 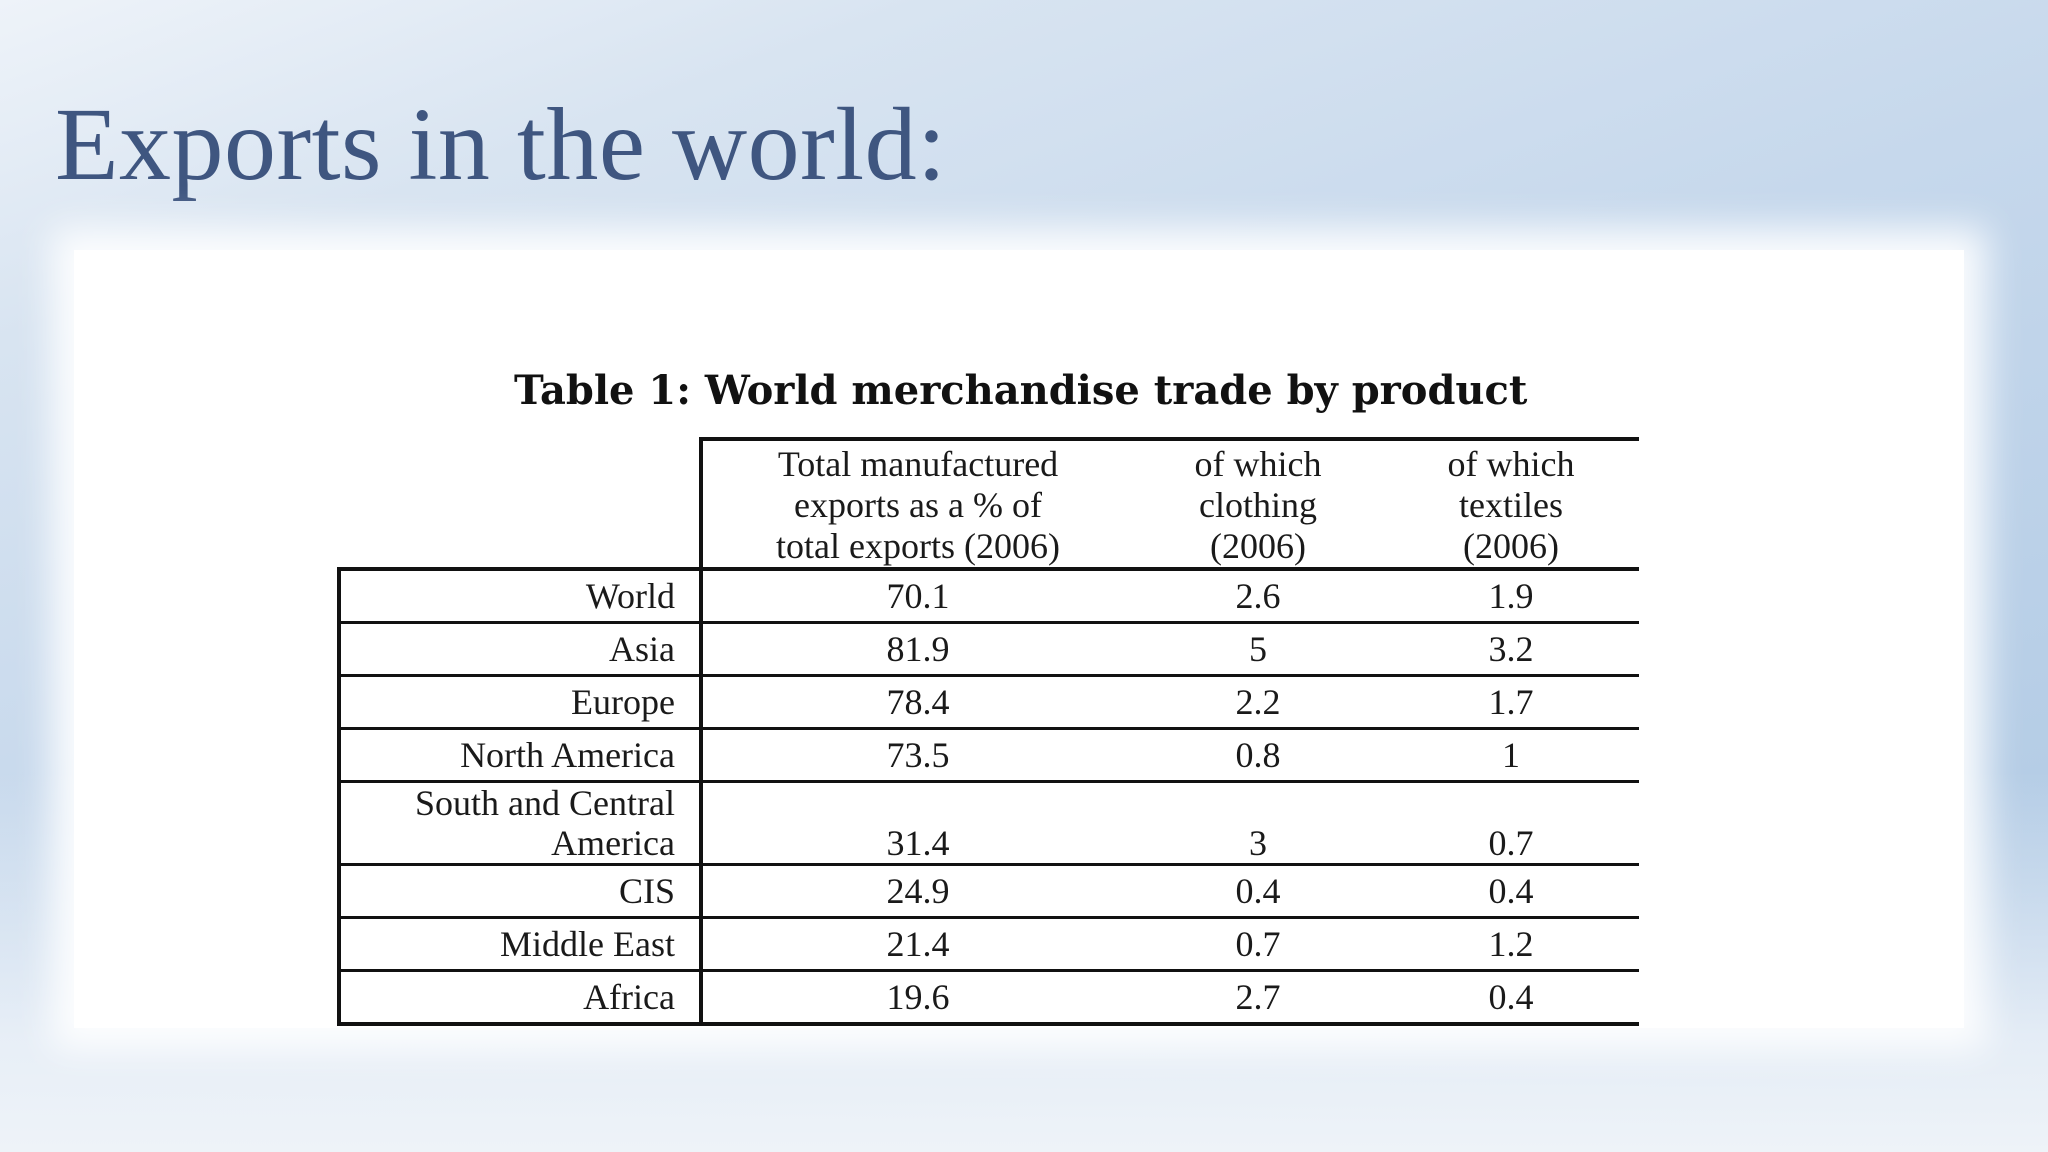 What do you see at coordinates (1511, 755) in the screenshot?
I see `textiles-cell: 1` at bounding box center [1511, 755].